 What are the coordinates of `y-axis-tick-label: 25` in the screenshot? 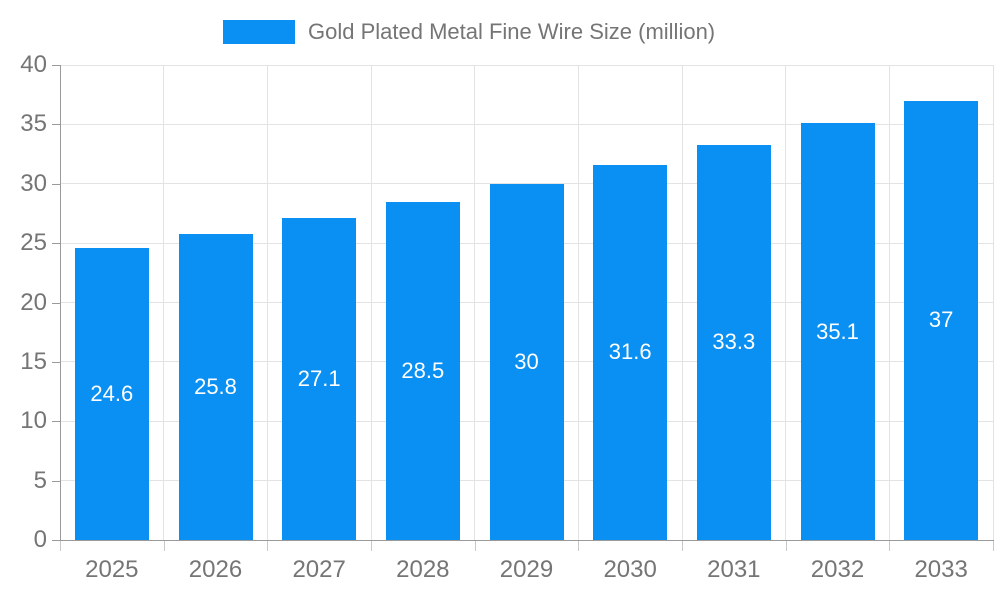 It's located at (33, 243).